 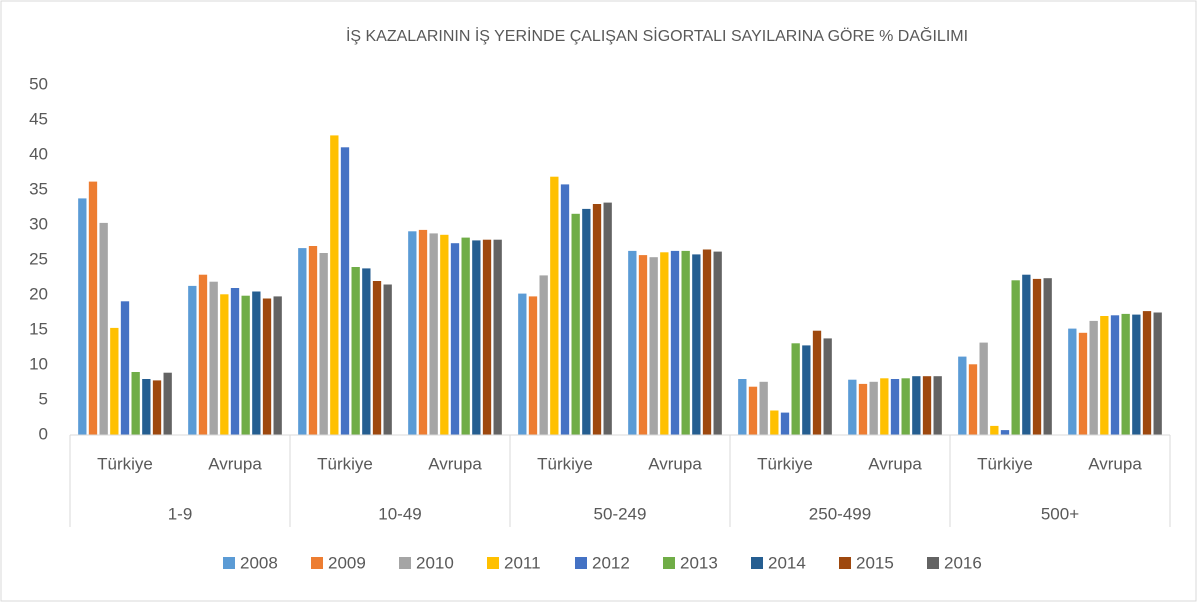 I want to click on y-tick-label: 45, so click(x=38, y=118).